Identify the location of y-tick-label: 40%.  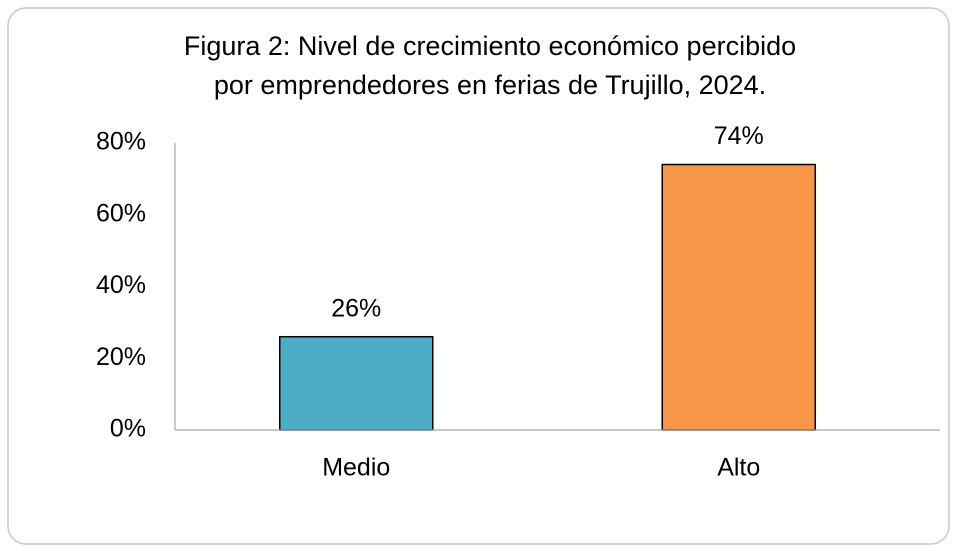
(121, 285).